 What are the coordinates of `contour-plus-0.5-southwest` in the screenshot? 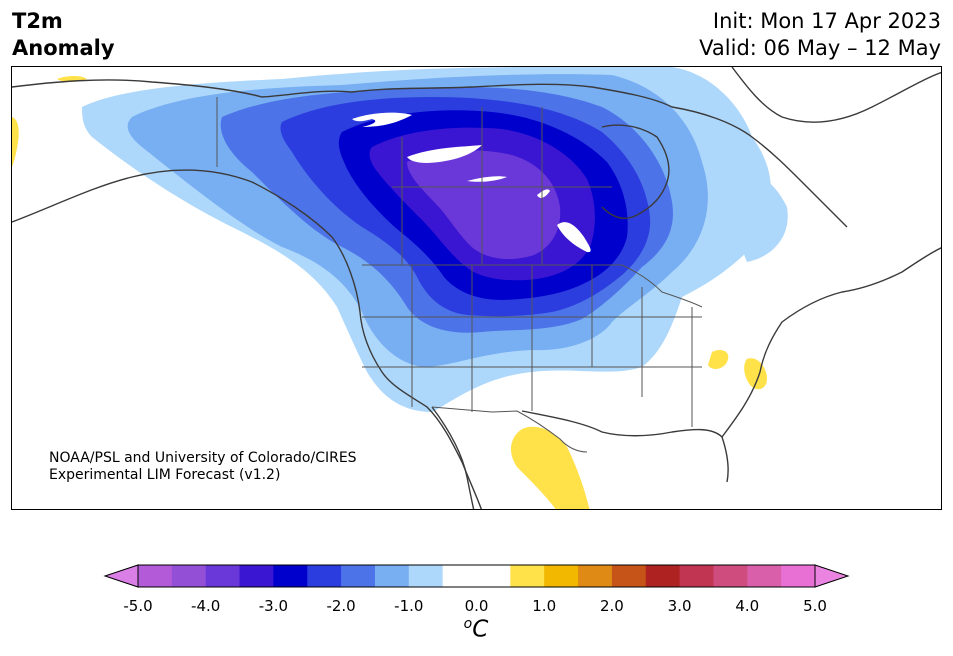 It's located at (550, 467).